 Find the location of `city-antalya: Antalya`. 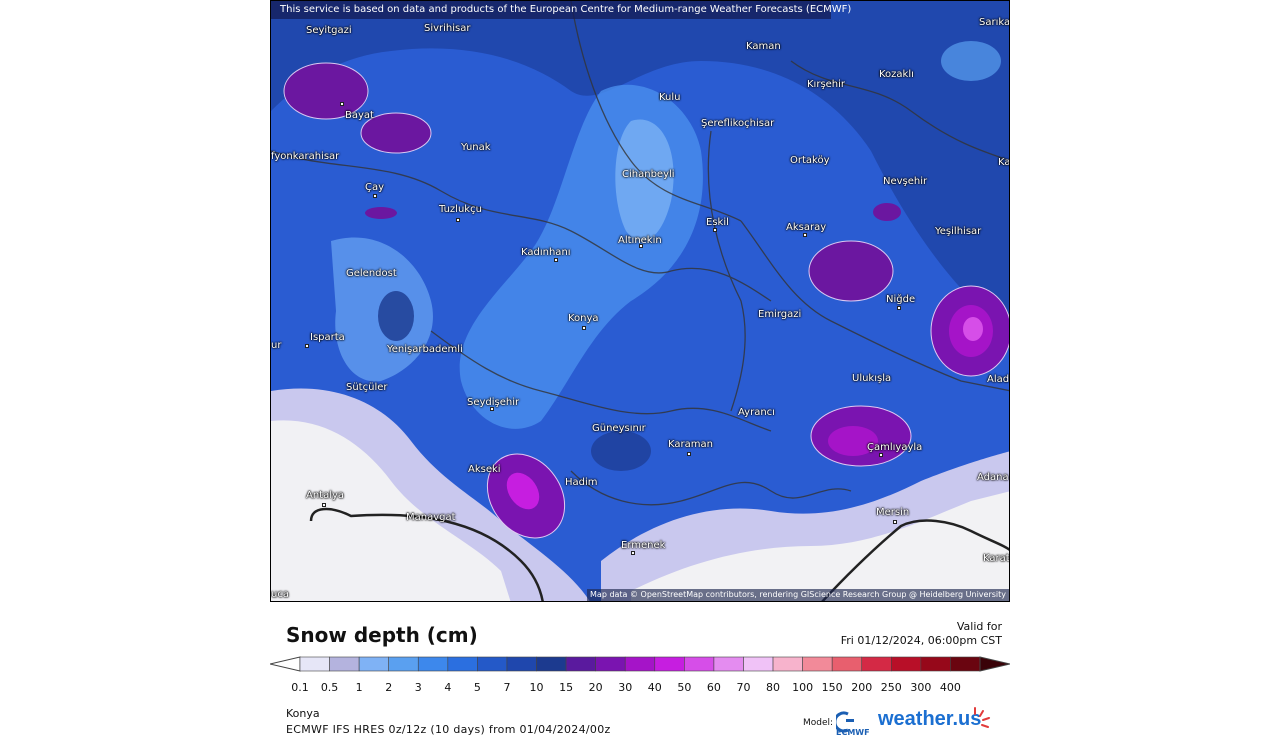

city-antalya: Antalya is located at coordinates (325, 495).